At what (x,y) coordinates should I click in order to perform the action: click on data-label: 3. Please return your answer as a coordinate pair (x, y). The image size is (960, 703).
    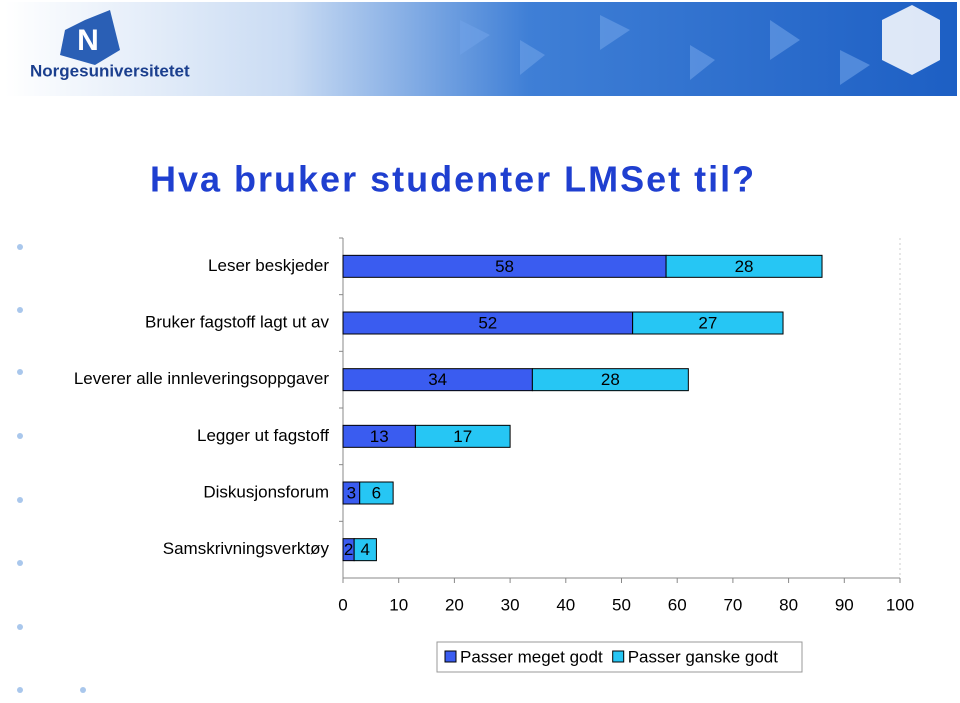
    Looking at the image, I should click on (351, 492).